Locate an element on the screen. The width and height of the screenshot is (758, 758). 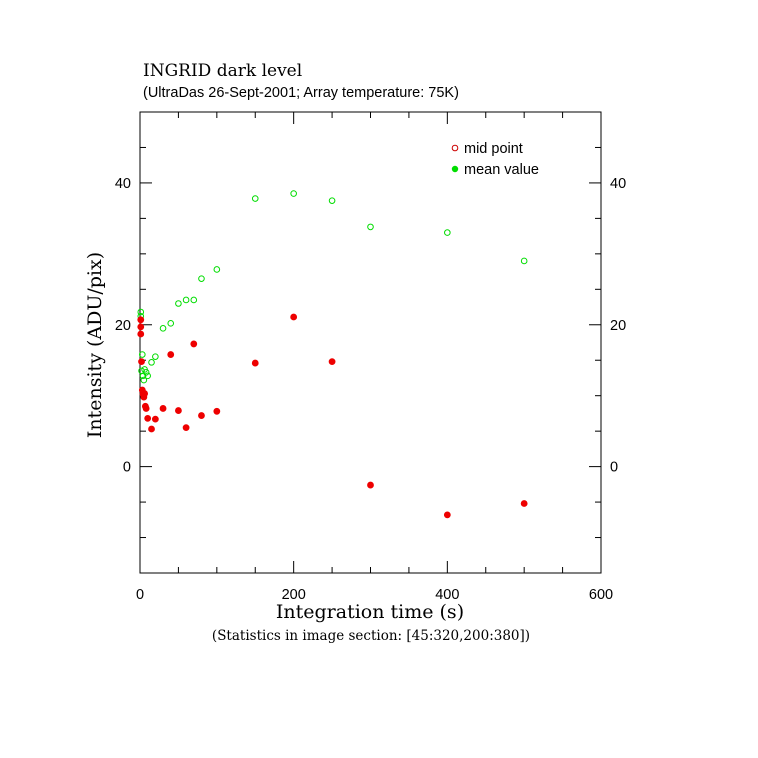
x-tick-label: 600 is located at coordinates (601, 595).